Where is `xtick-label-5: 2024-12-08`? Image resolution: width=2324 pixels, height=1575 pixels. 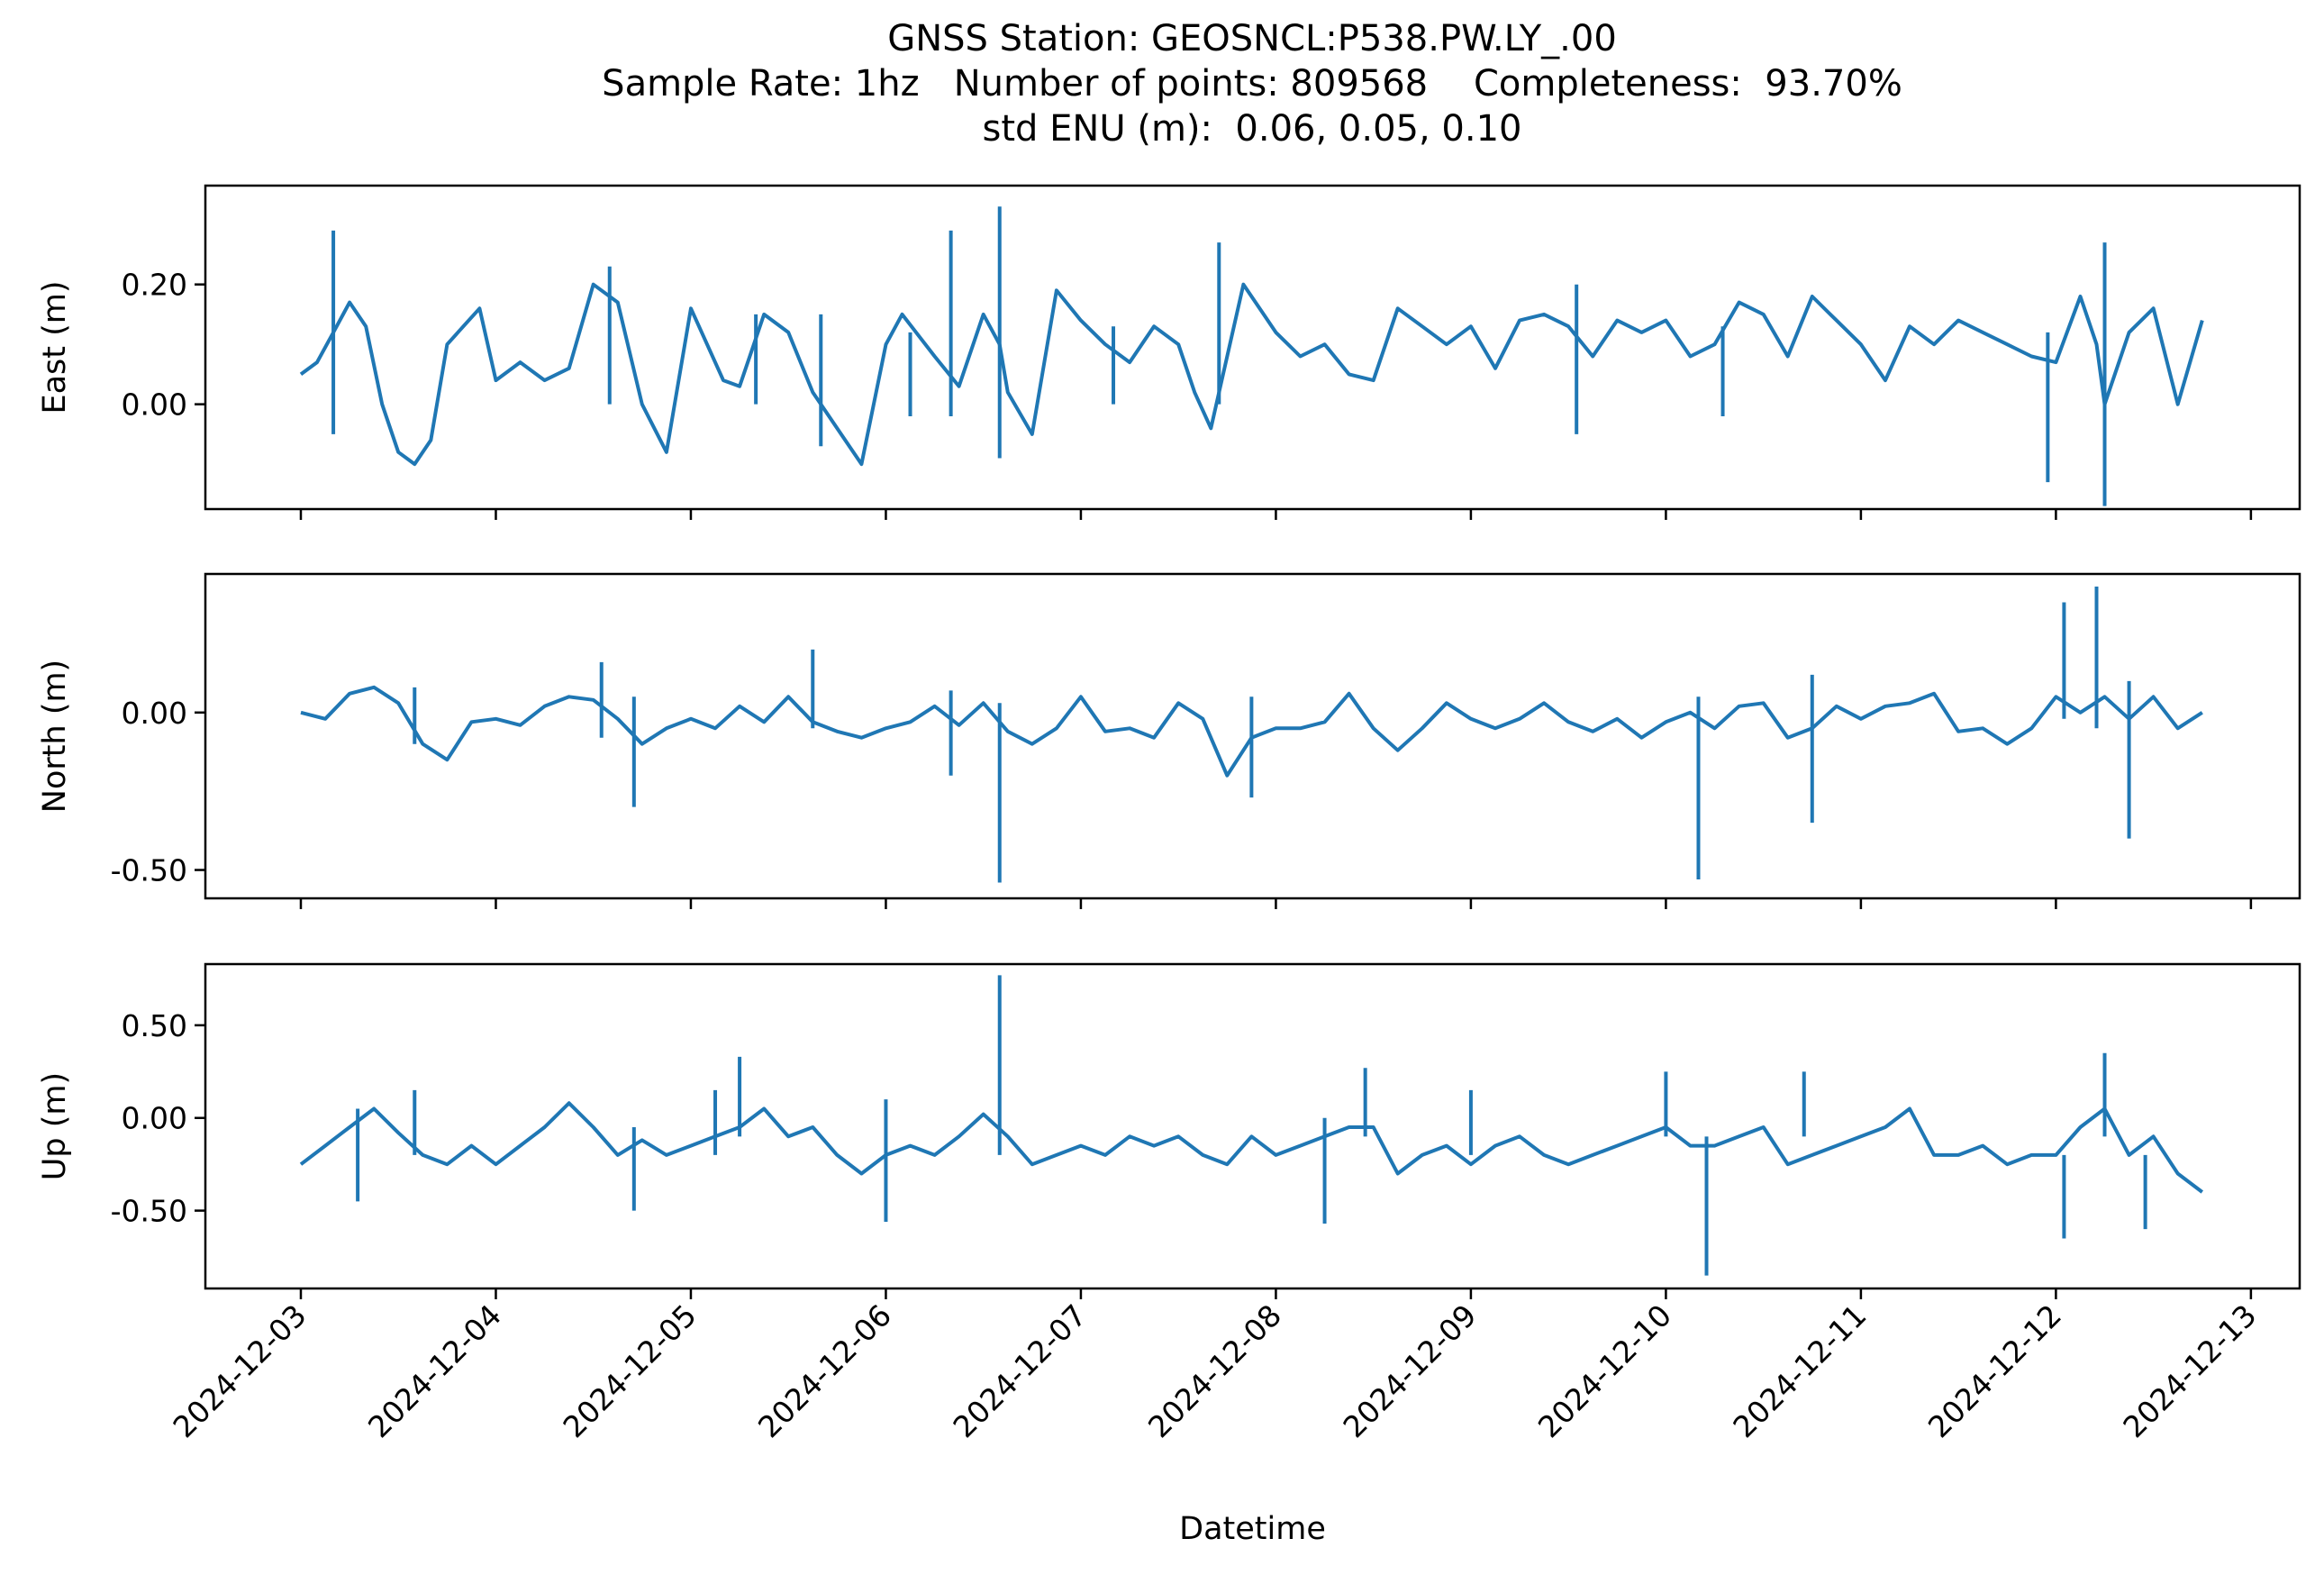 xtick-label-5: 2024-12-08 is located at coordinates (1215, 1370).